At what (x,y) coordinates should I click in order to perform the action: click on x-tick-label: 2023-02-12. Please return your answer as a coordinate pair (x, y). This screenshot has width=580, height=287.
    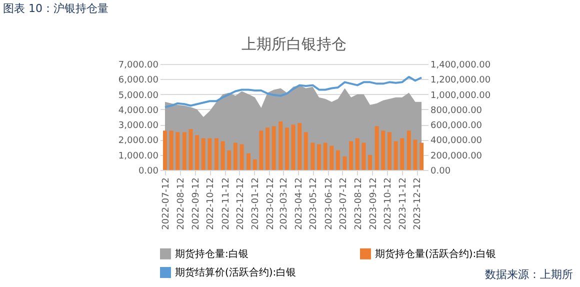
    Looking at the image, I should click on (271, 204).